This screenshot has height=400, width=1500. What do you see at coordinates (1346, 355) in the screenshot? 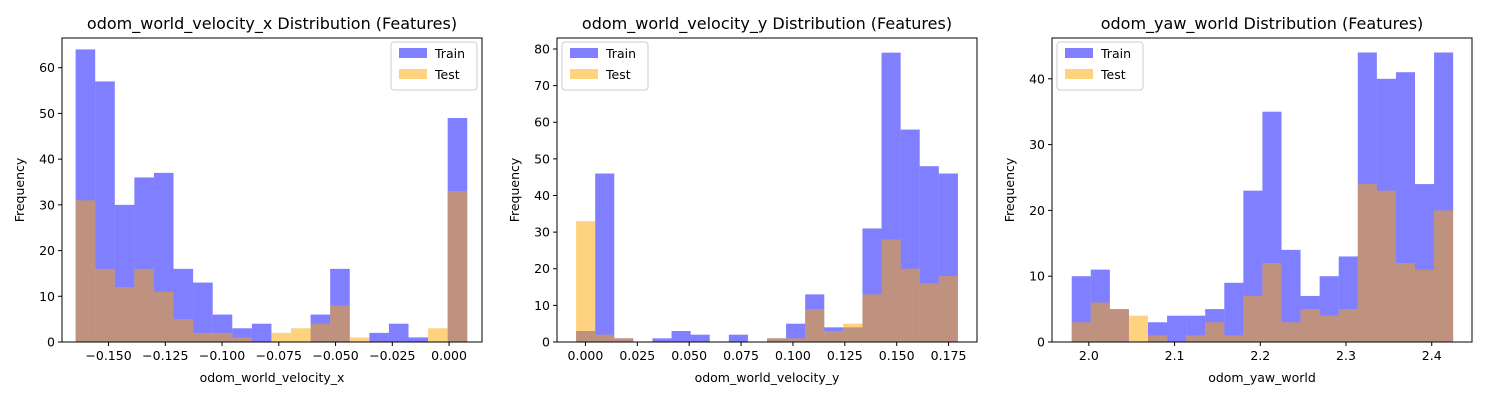
I see `x-tick-label: 2.3` at bounding box center [1346, 355].